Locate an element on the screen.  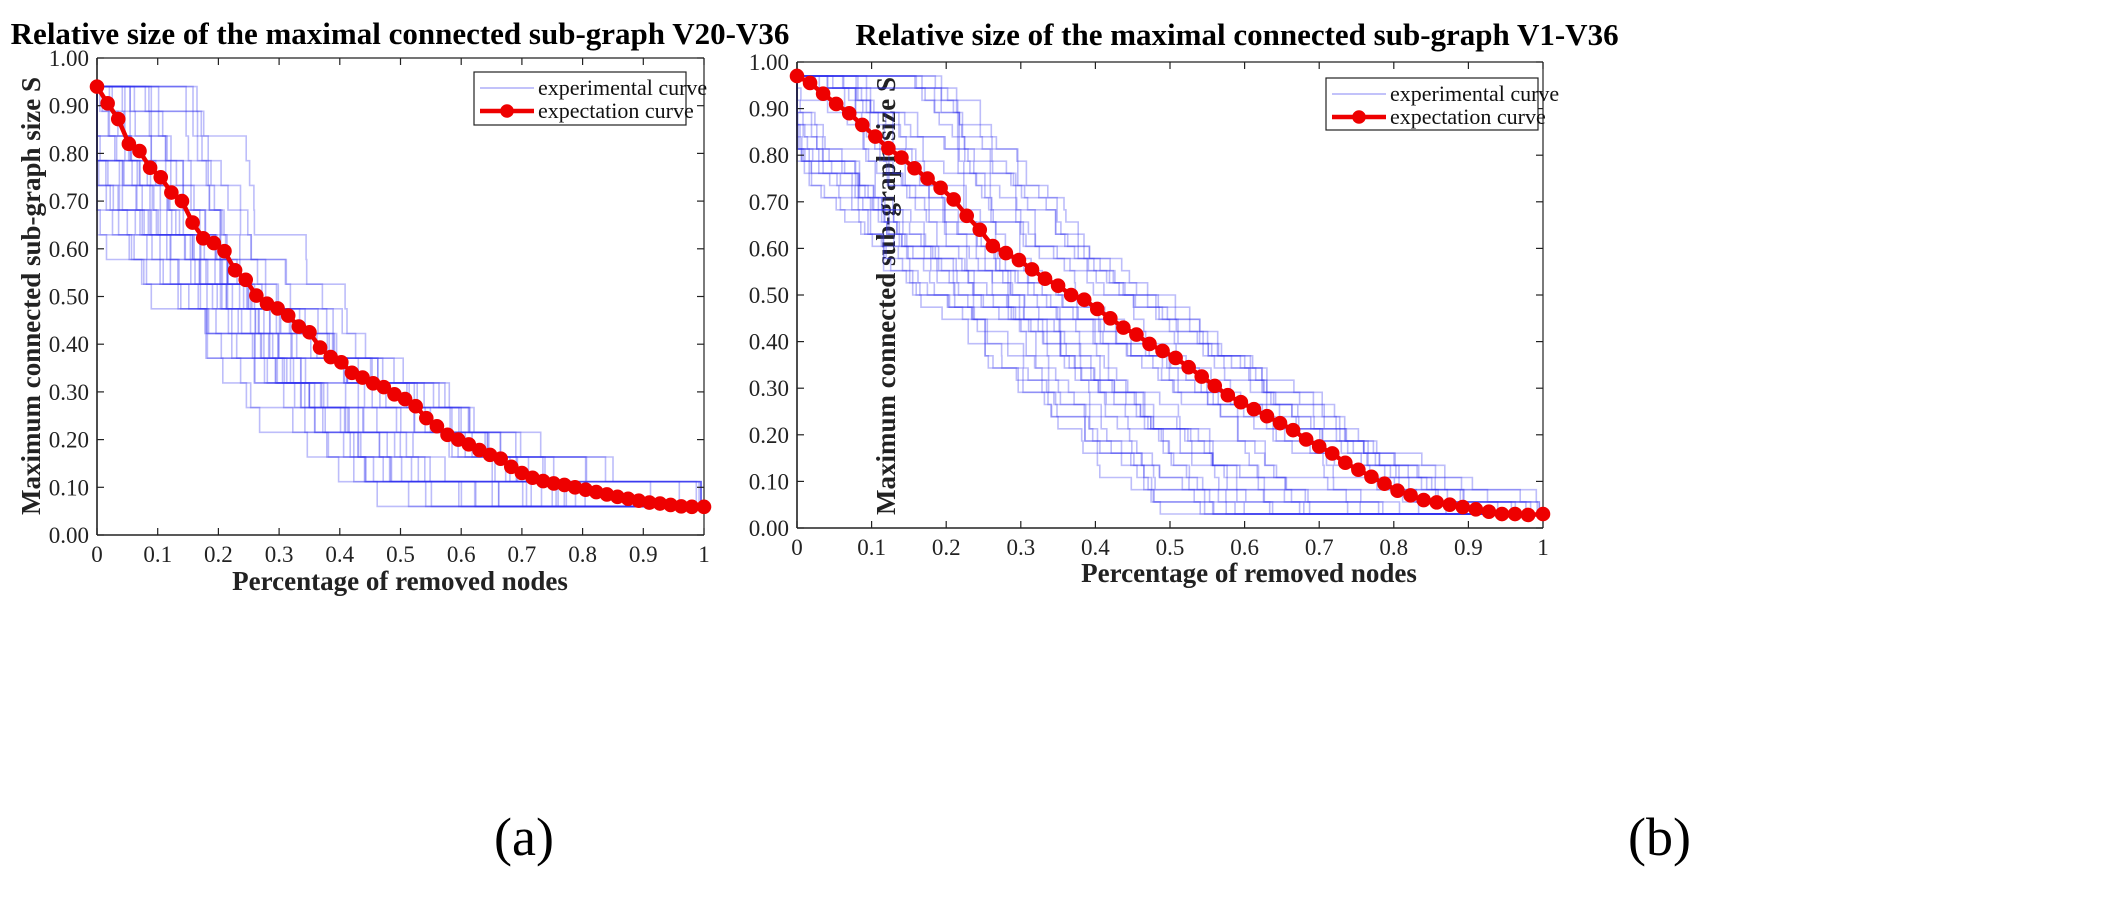
y-tick-label: 0.10 is located at coordinates (769, 481).